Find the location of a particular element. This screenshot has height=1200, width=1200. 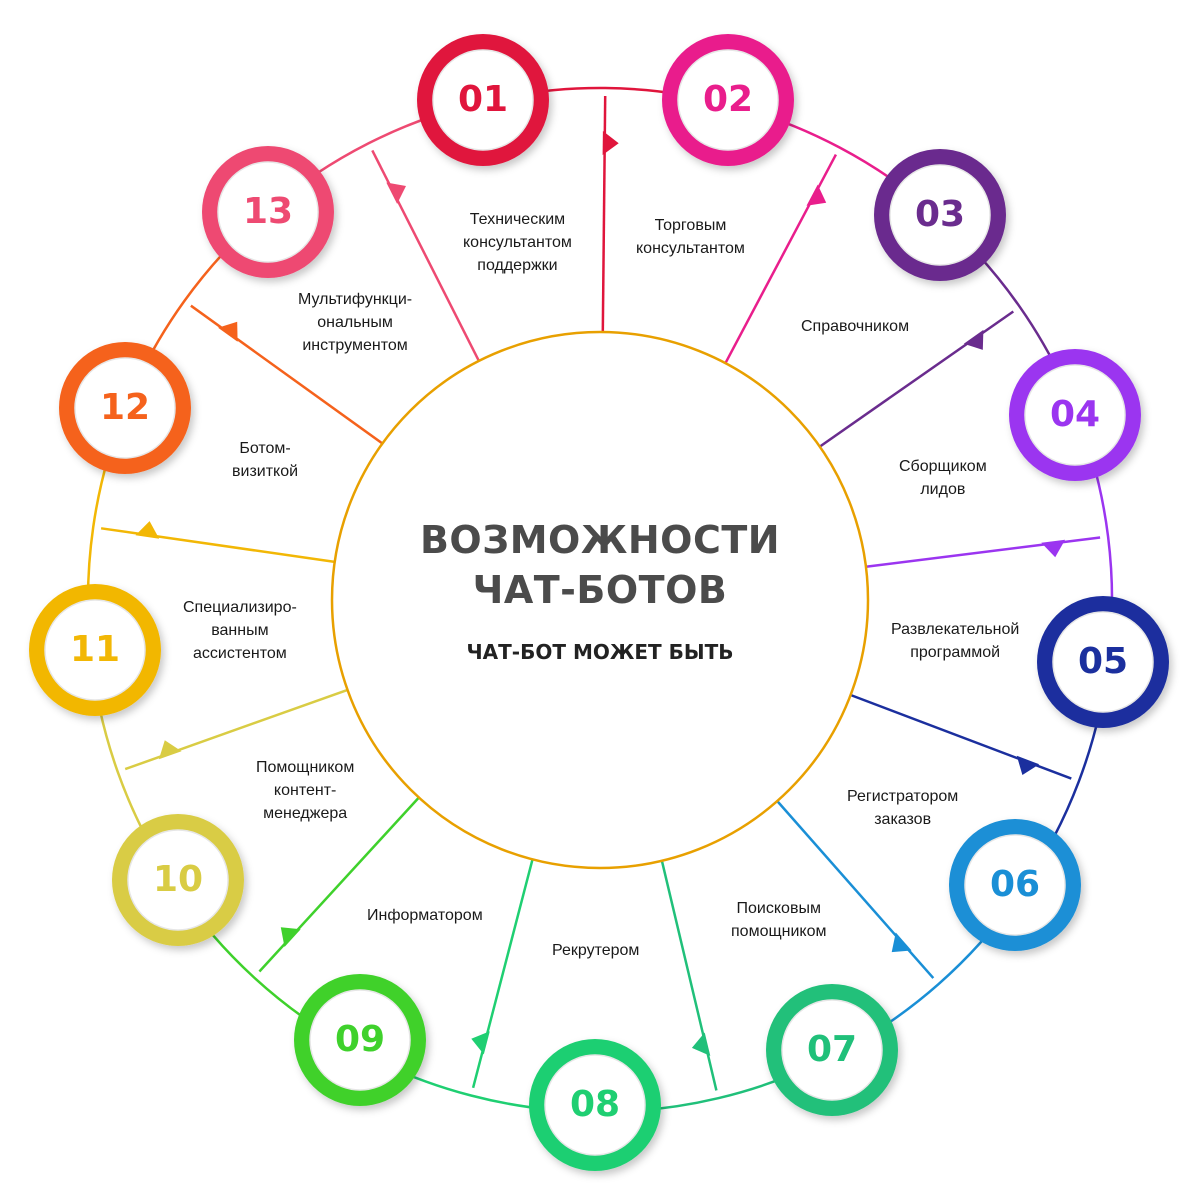

node-number-03: 03 is located at coordinates (940, 214).